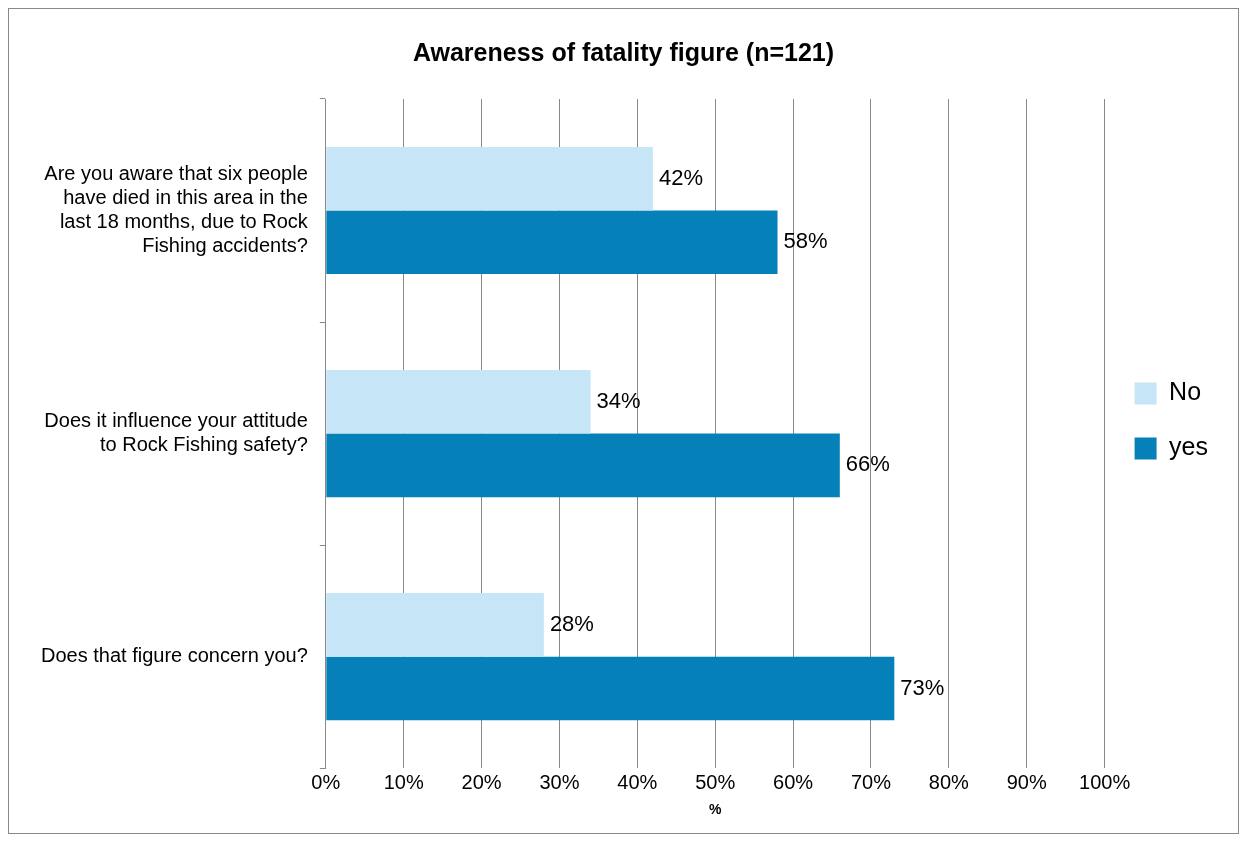 This screenshot has height=842, width=1247. Describe the element at coordinates (176, 432) in the screenshot. I see `y-tick-label: Does it influence your attitude to Rock Fishing safety?` at that location.